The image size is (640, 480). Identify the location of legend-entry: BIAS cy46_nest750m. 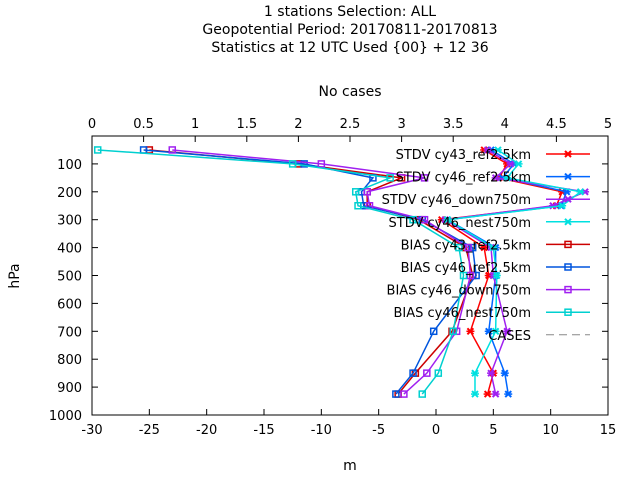
(492, 313).